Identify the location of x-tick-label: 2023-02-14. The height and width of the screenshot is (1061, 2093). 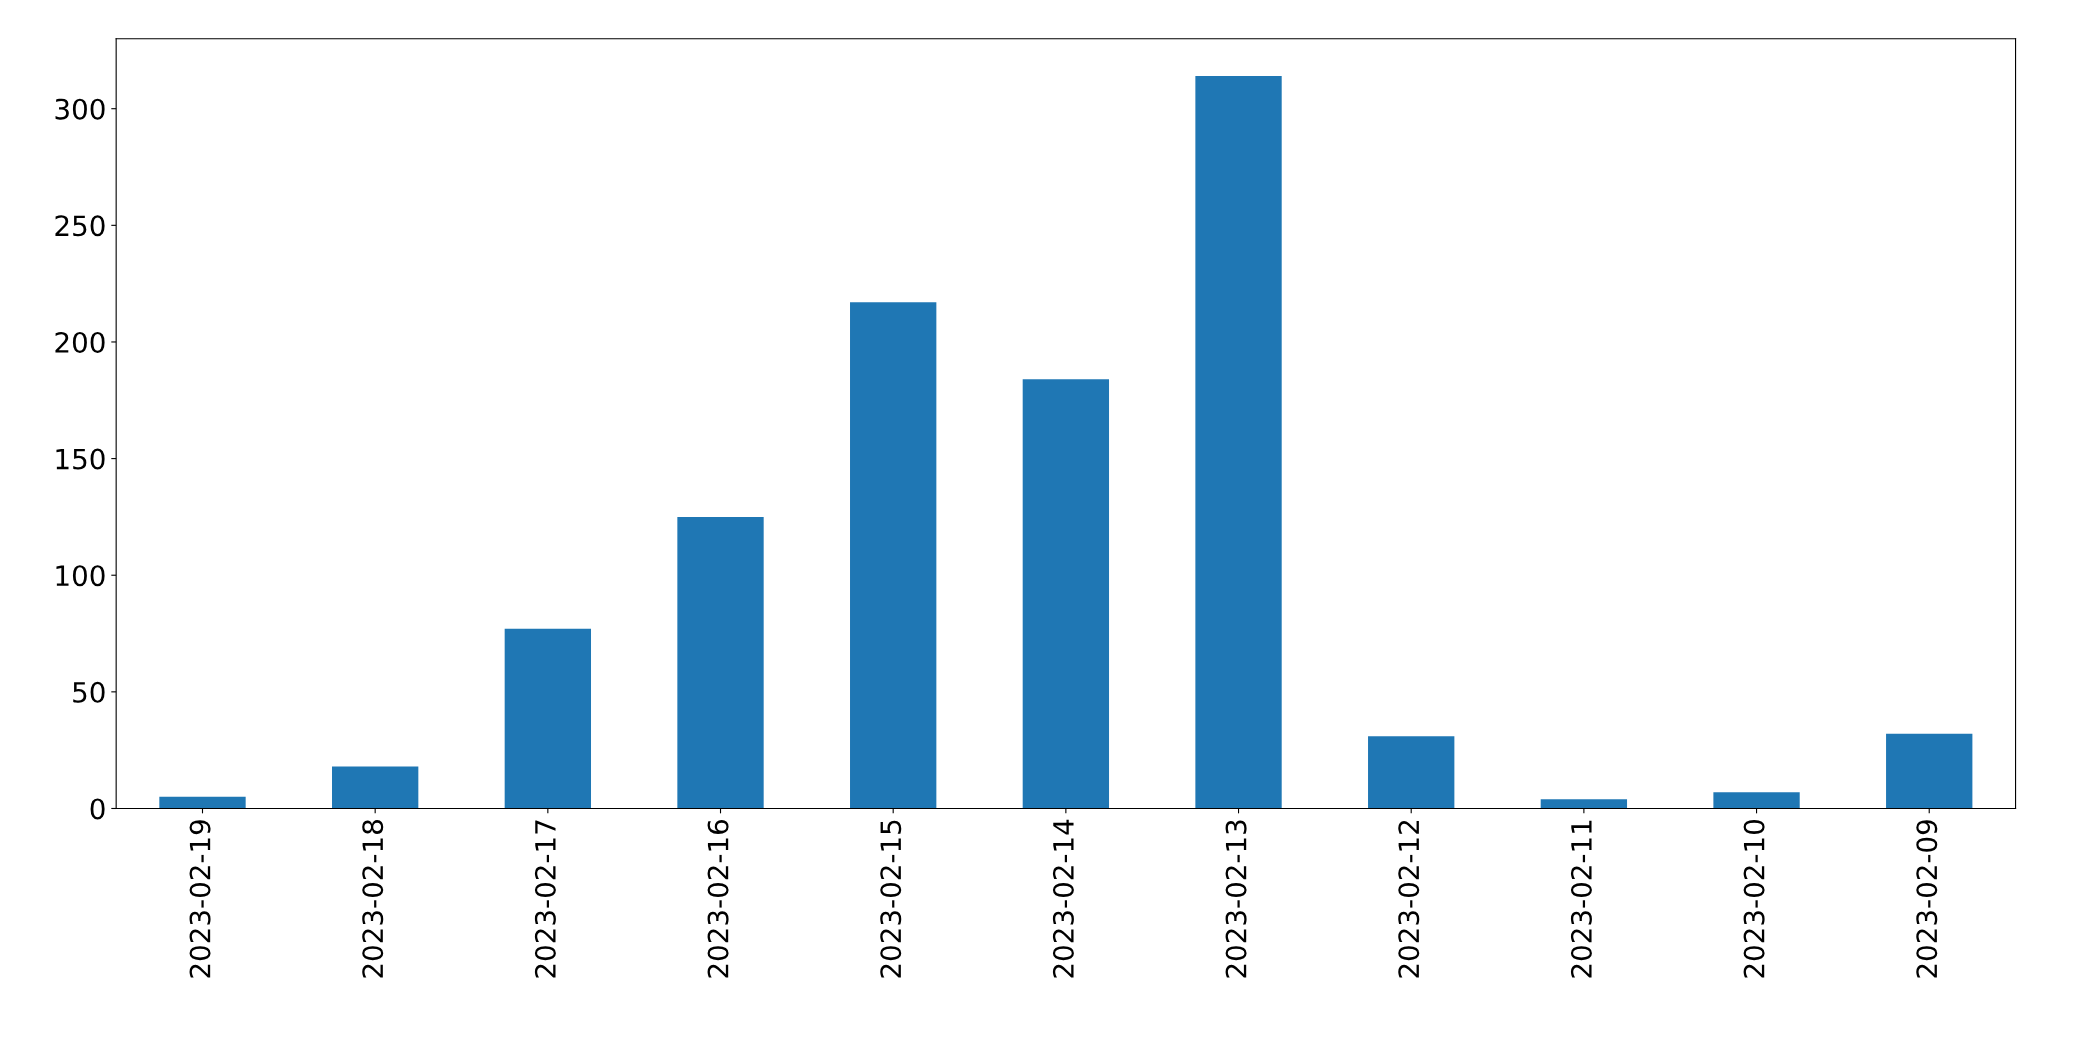
(1063, 898).